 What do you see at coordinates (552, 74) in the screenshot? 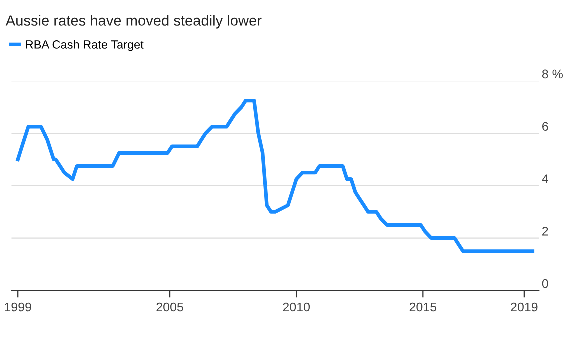
I see `y-tick-label: 8 %` at bounding box center [552, 74].